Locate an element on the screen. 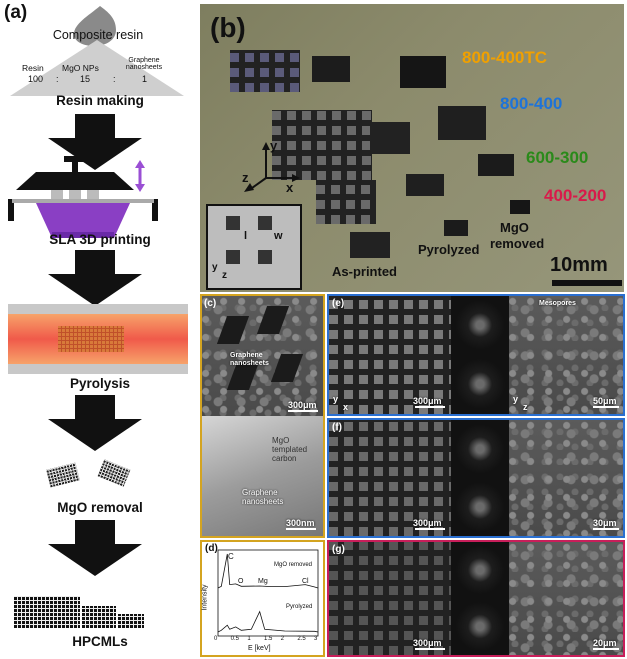  sample-800-400-large is located at coordinates (322, 145).